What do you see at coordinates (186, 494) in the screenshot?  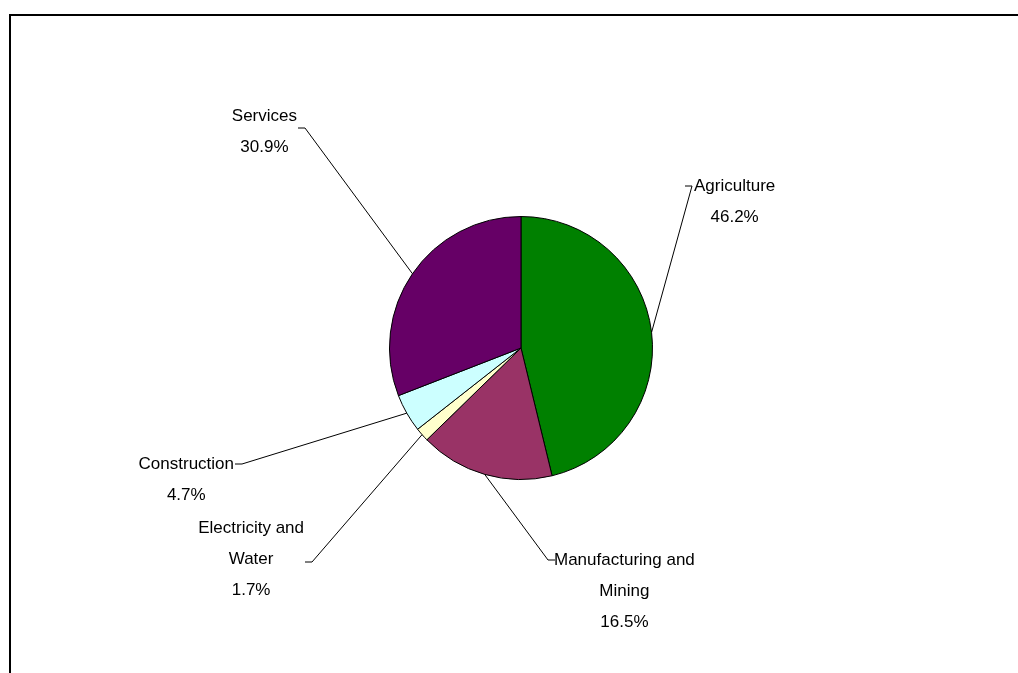 I see `data-label: 4.7%` at bounding box center [186, 494].